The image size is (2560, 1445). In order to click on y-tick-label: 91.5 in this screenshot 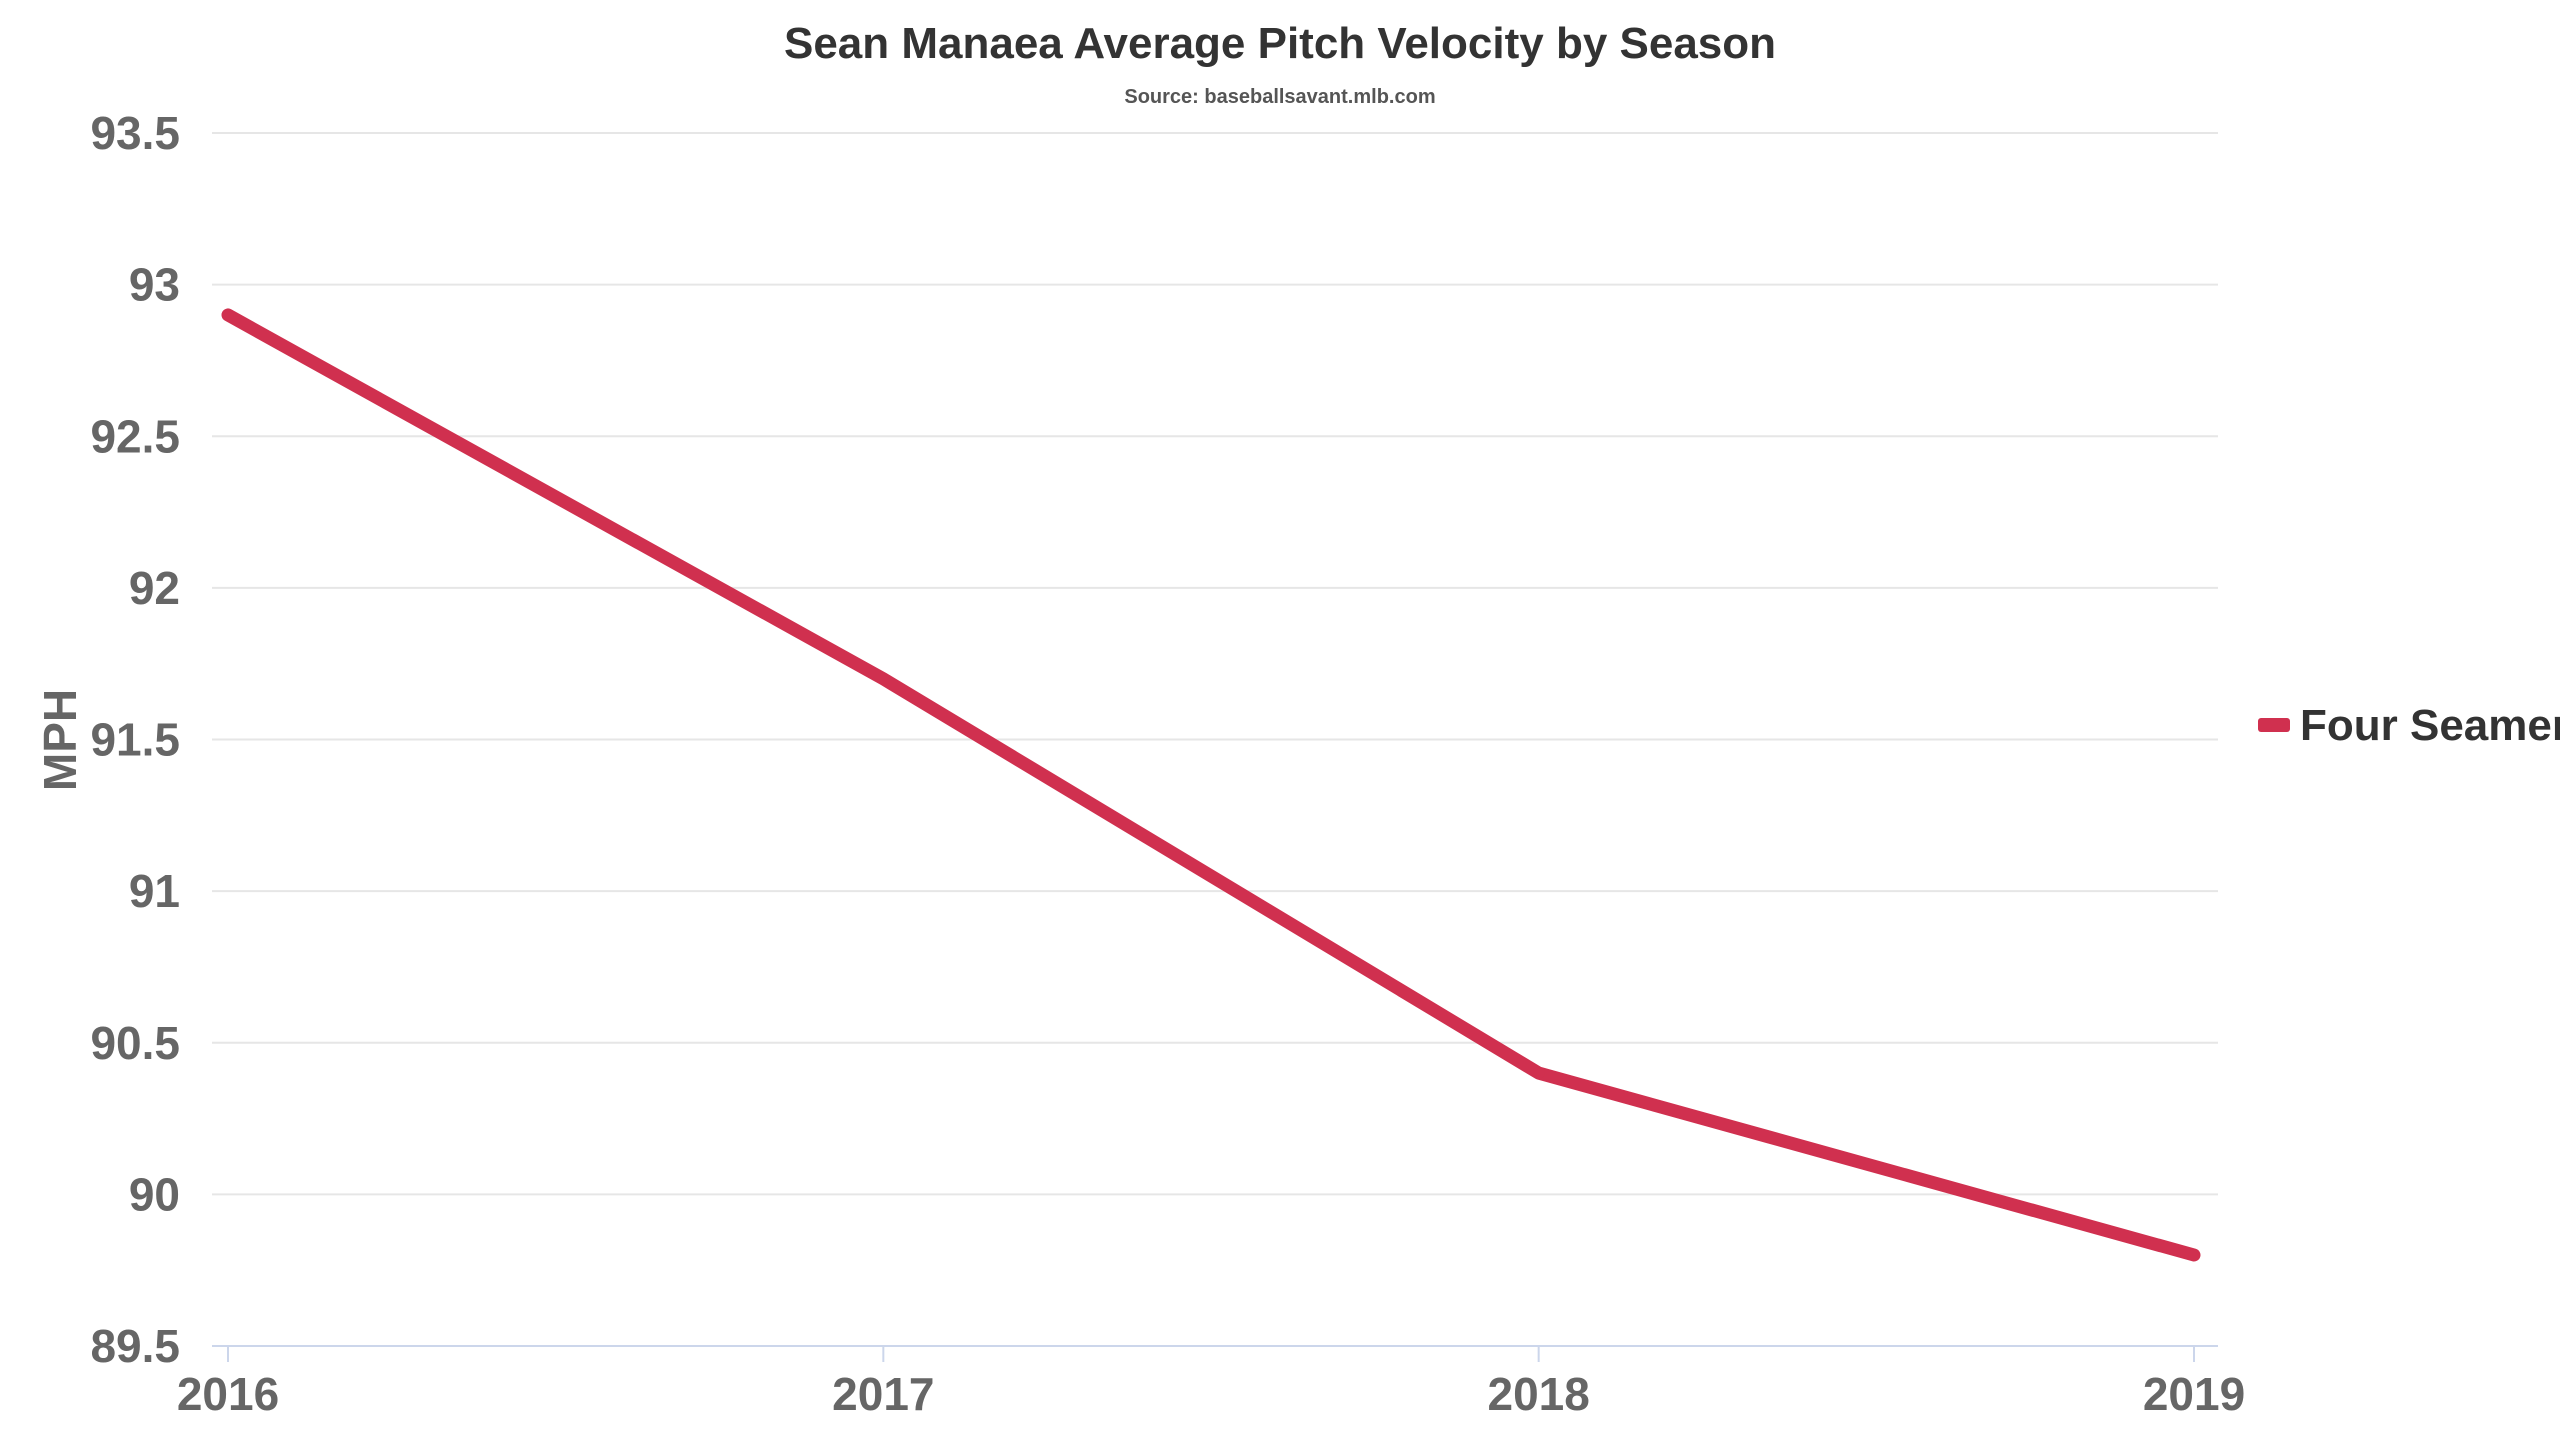, I will do `click(135, 740)`.